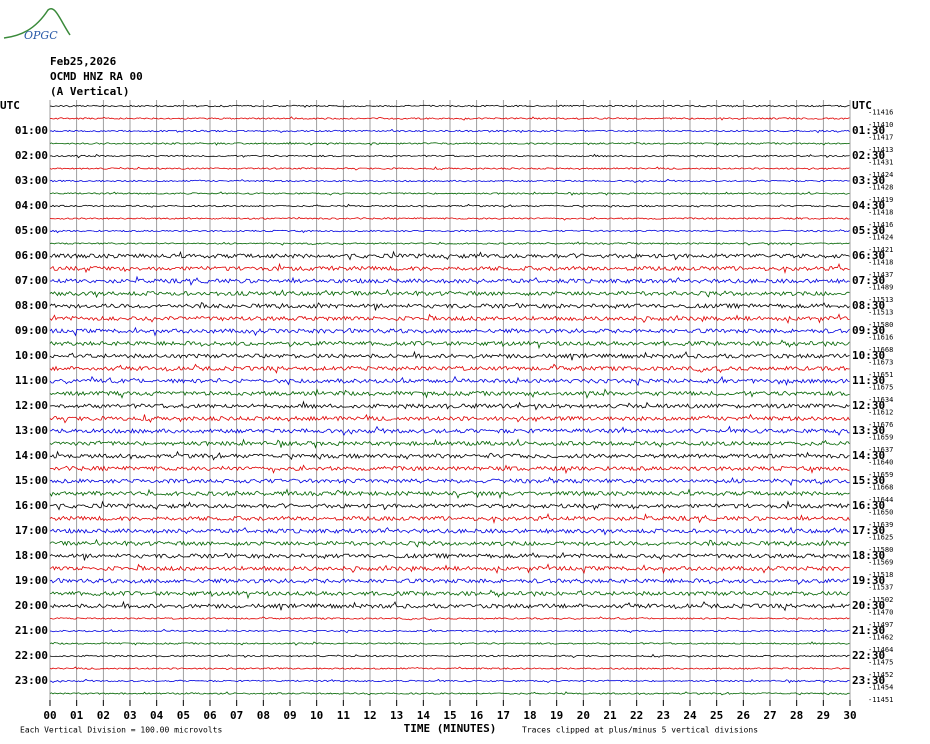 This screenshot has width=930, height=744. Describe the element at coordinates (31, 480) in the screenshot. I see `left-time-label: 15:00` at that location.